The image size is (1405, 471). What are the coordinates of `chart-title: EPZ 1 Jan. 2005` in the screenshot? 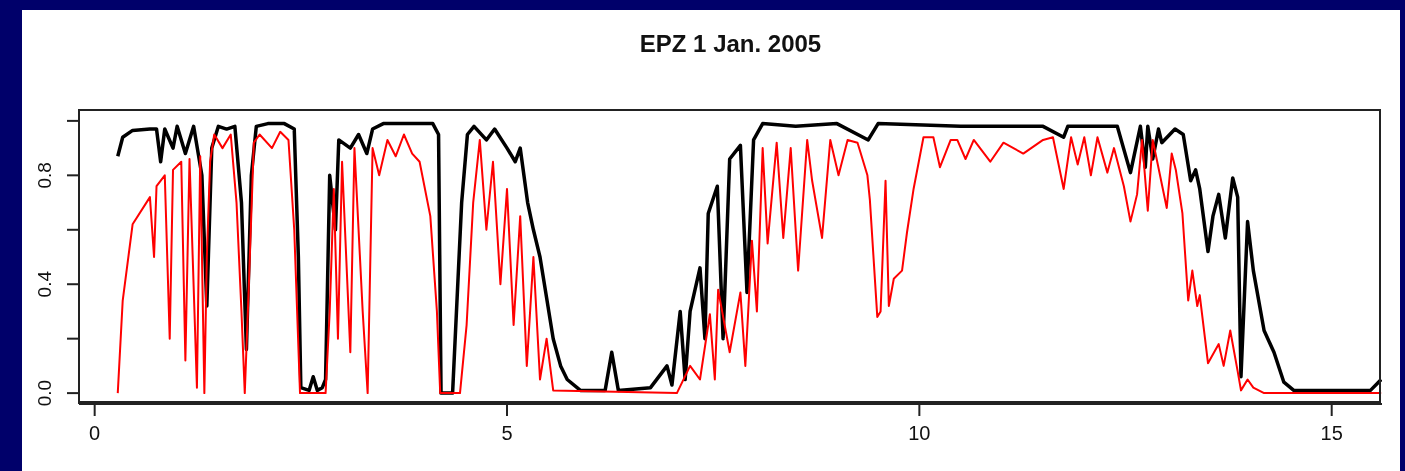 It's located at (730, 44).